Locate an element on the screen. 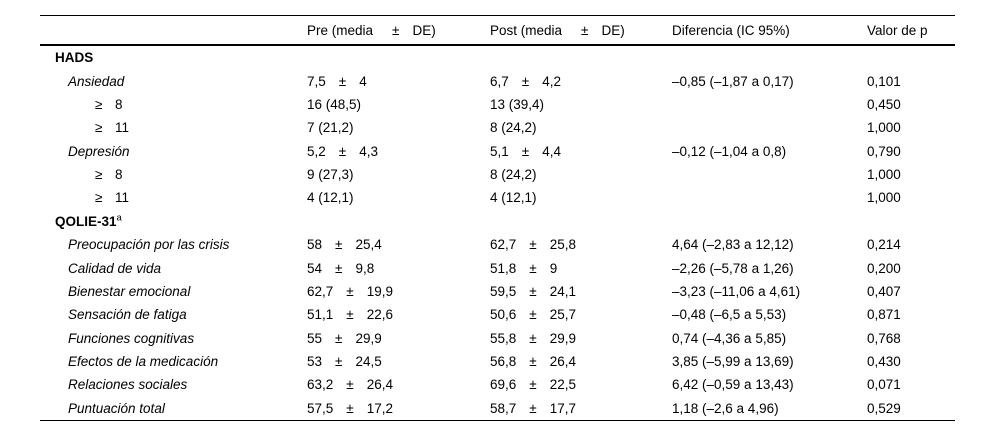 The image size is (1000, 438). post-value-cell: 4 (12,1) is located at coordinates (581, 197).